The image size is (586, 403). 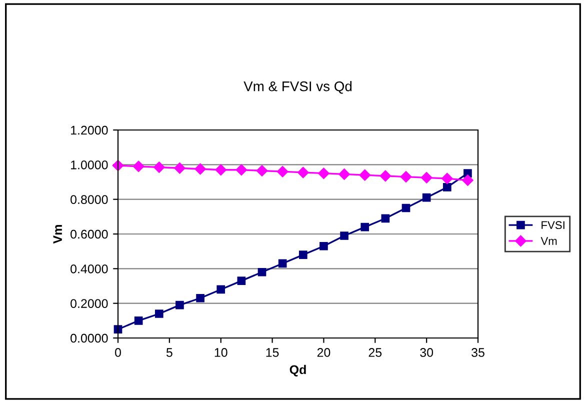 I want to click on x-tick-label: 30, so click(x=427, y=352).